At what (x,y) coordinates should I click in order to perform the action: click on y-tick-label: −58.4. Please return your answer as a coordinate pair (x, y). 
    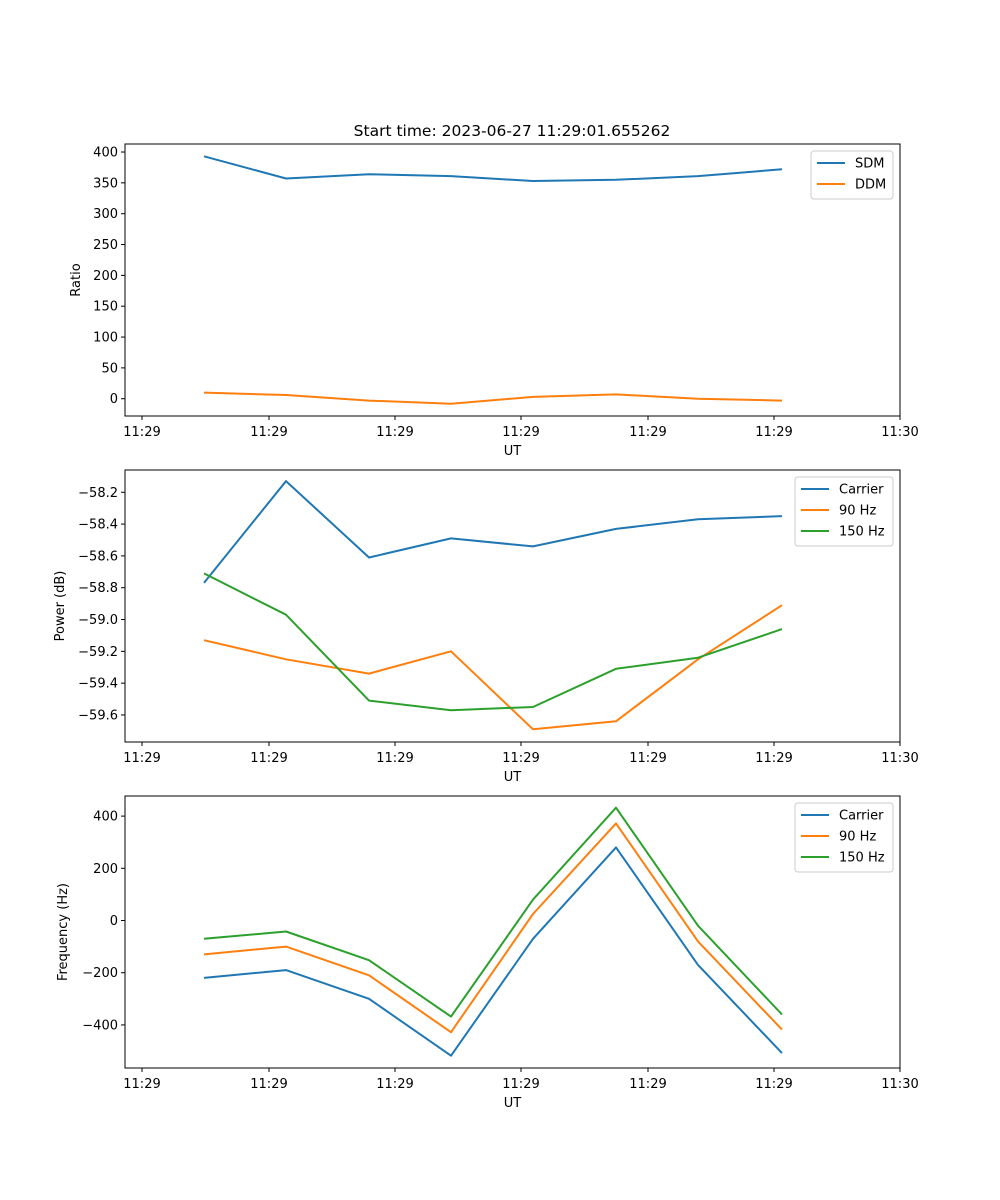
    Looking at the image, I should click on (98, 525).